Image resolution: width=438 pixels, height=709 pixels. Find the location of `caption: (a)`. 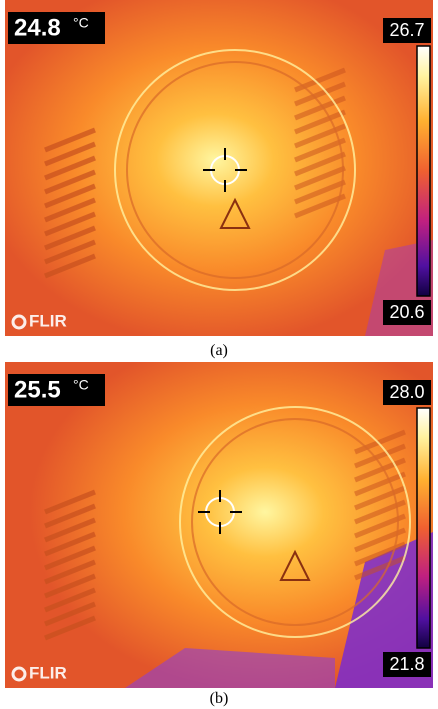

caption: (a) is located at coordinates (219, 350).